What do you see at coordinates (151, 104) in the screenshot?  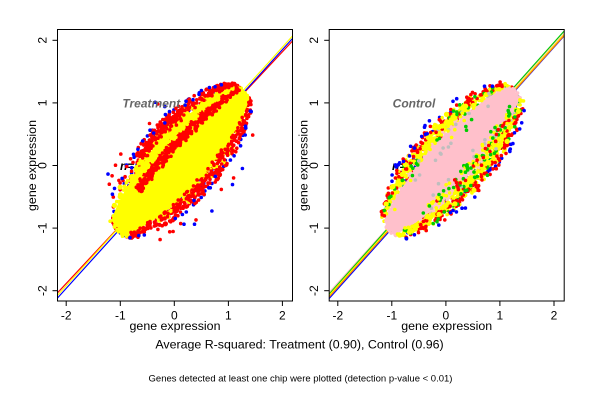 I see `svg-text: Treatment` at bounding box center [151, 104].